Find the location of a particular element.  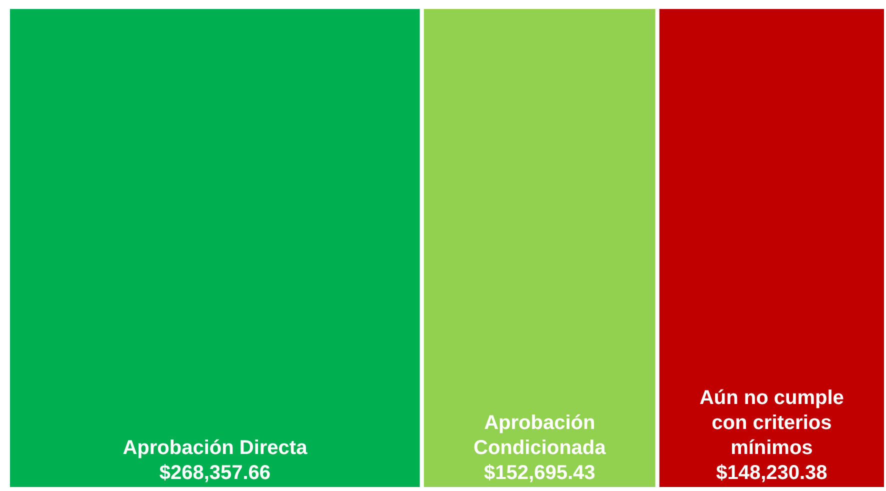

category-label: Aprobación Directa is located at coordinates (215, 448).